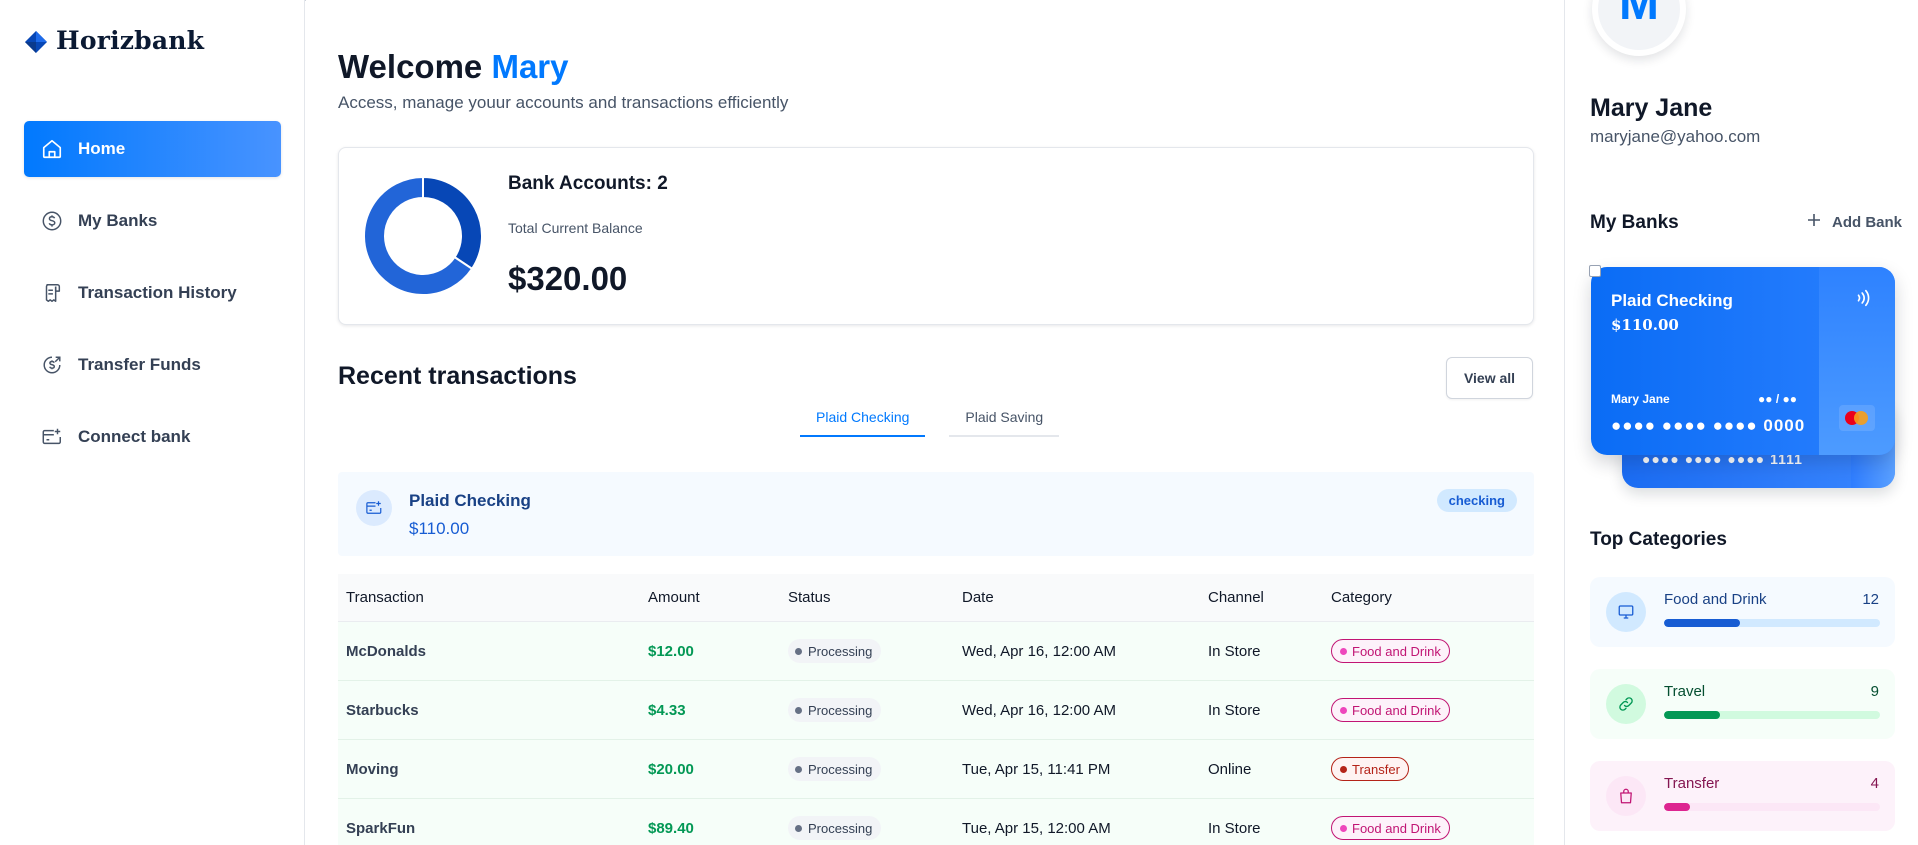 The width and height of the screenshot is (1918, 845). I want to click on nav-label: My Banks, so click(118, 220).